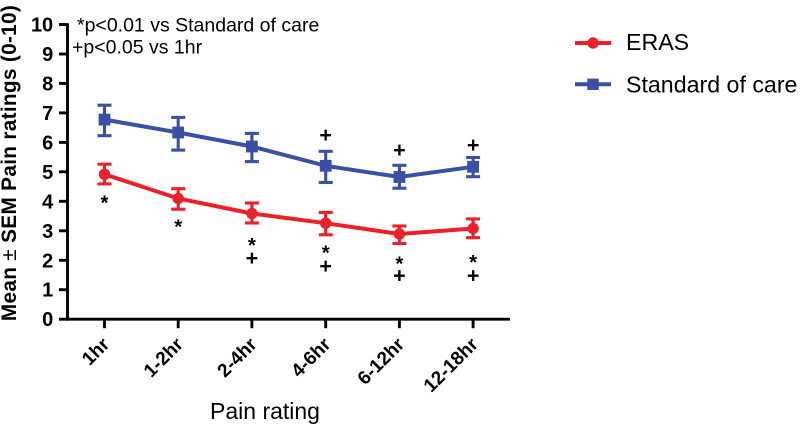 The width and height of the screenshot is (800, 430). What do you see at coordinates (265, 411) in the screenshot?
I see `svg-text: Pain rating` at bounding box center [265, 411].